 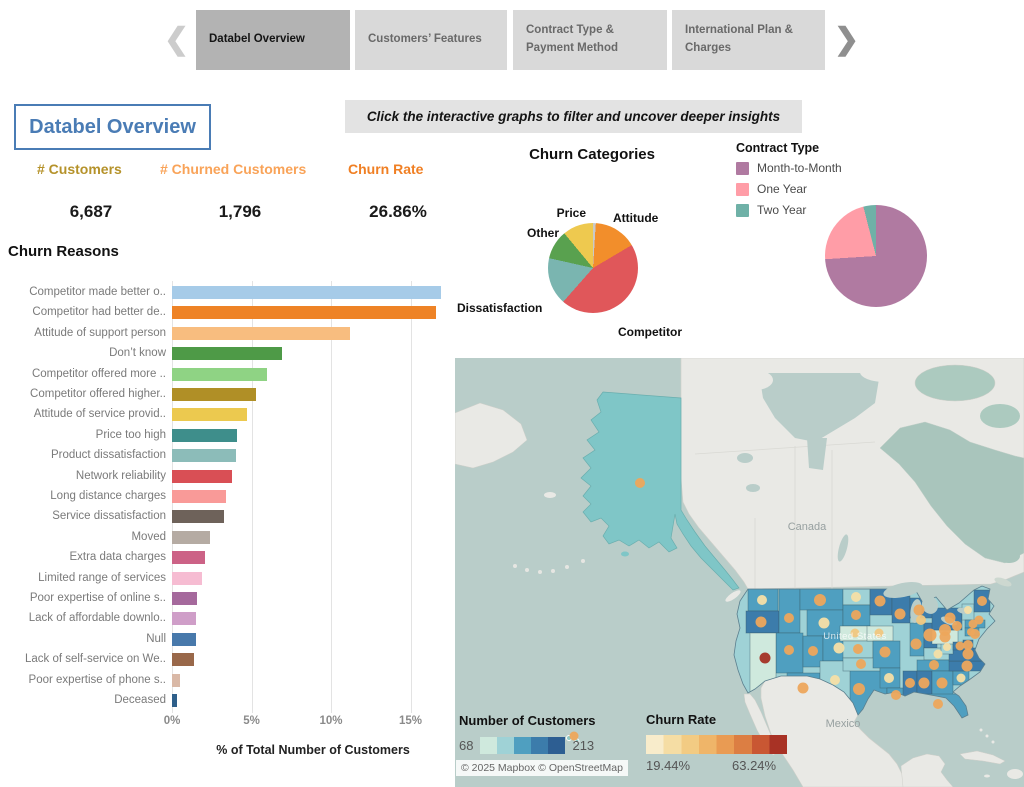 I want to click on cuba, so click(x=982, y=757).